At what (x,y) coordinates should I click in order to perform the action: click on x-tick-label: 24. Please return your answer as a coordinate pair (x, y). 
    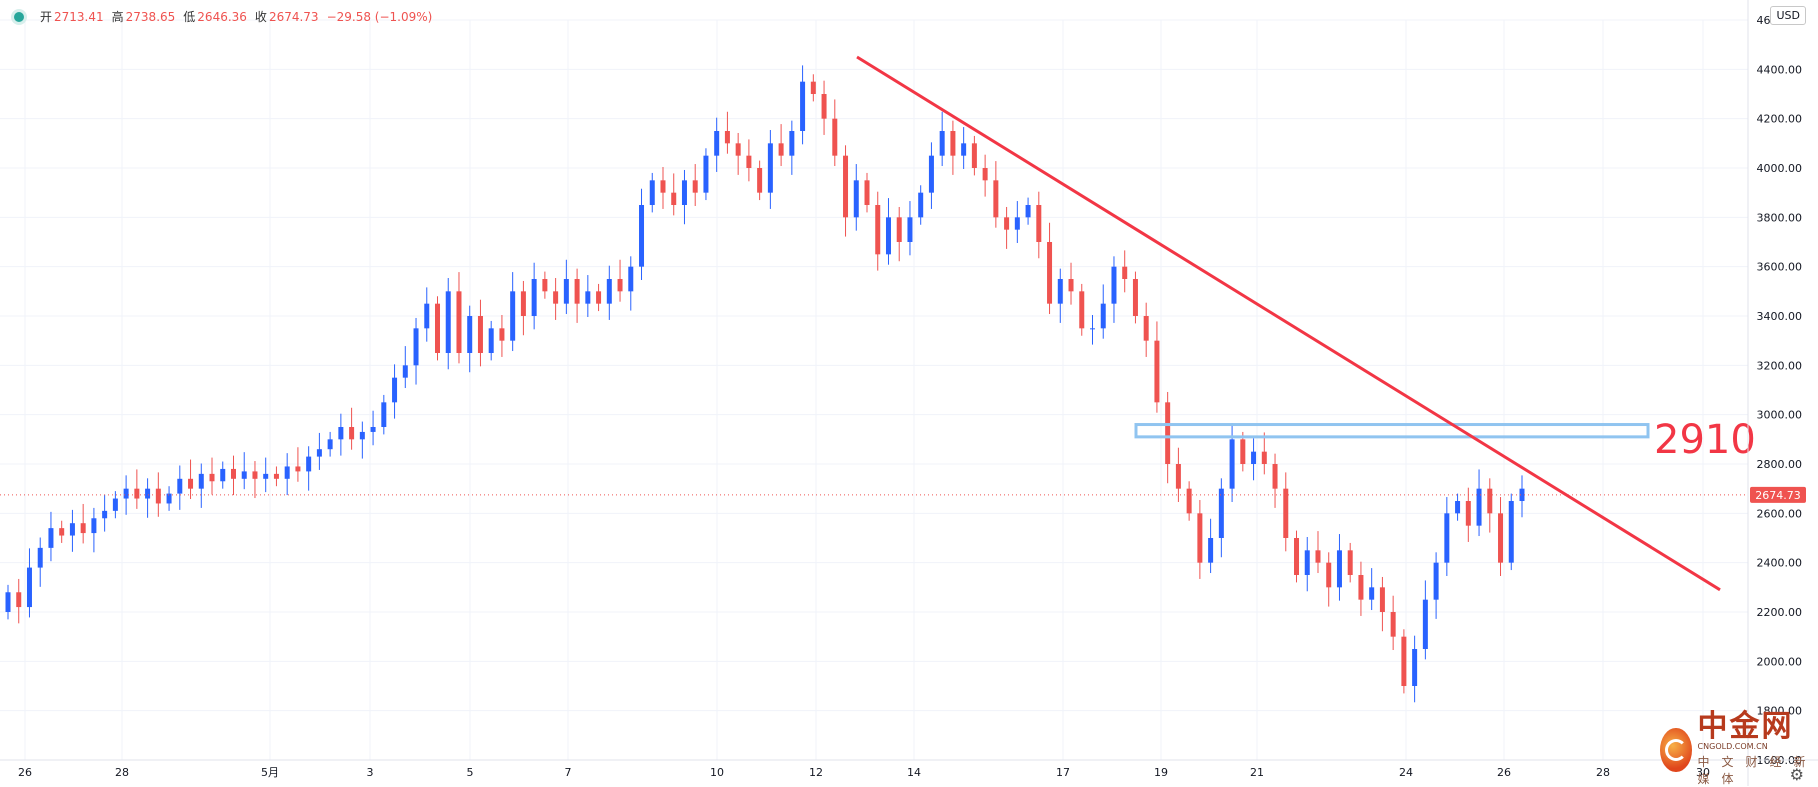
    Looking at the image, I should click on (1406, 772).